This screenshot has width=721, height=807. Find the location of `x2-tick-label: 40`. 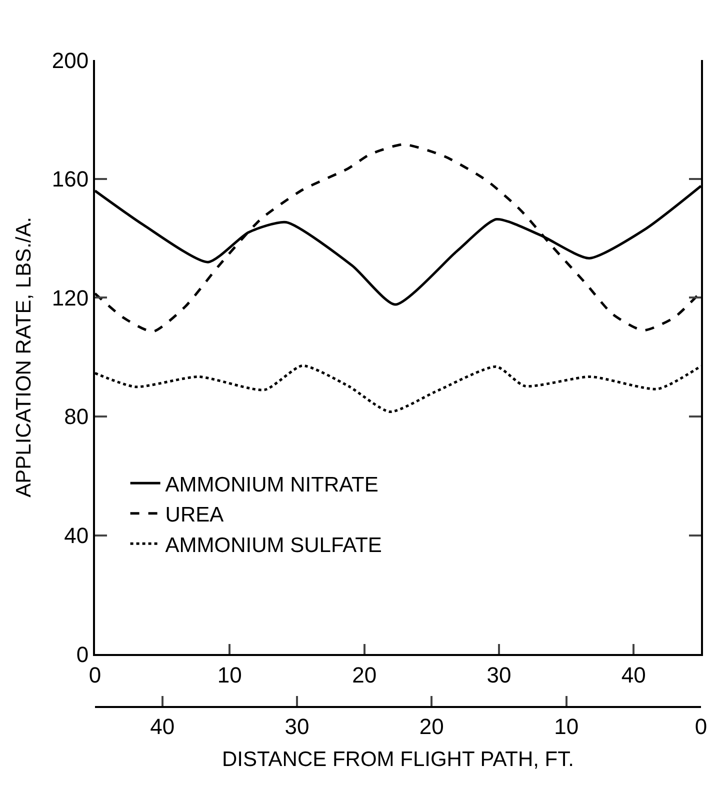

x2-tick-label: 40 is located at coordinates (162, 727).